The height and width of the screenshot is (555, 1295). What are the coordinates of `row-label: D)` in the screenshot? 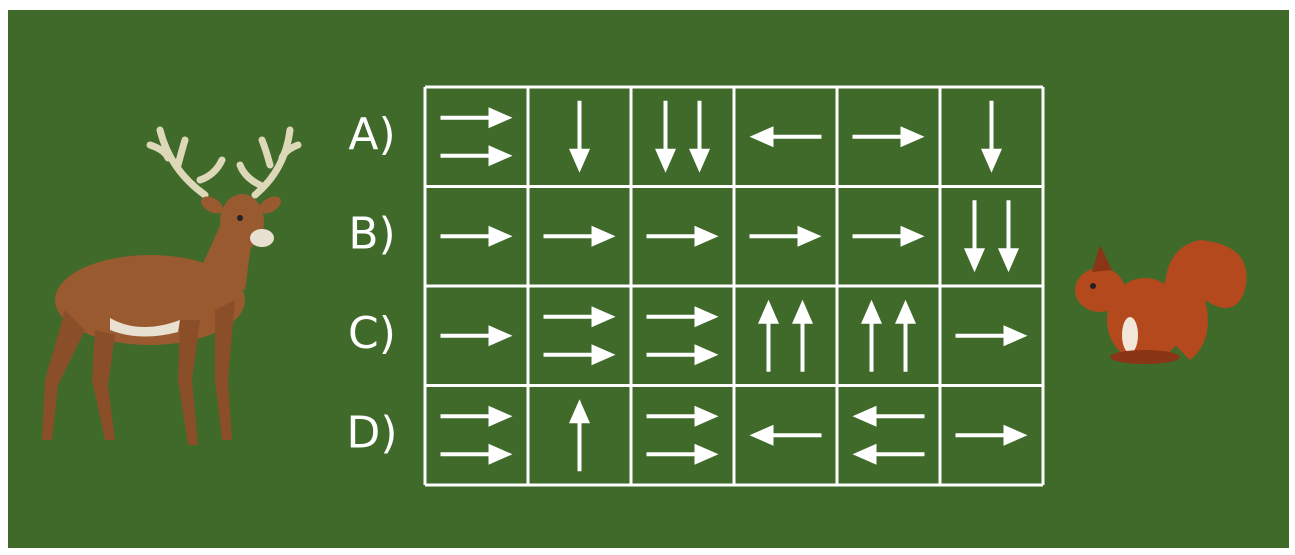 It's located at (371, 432).